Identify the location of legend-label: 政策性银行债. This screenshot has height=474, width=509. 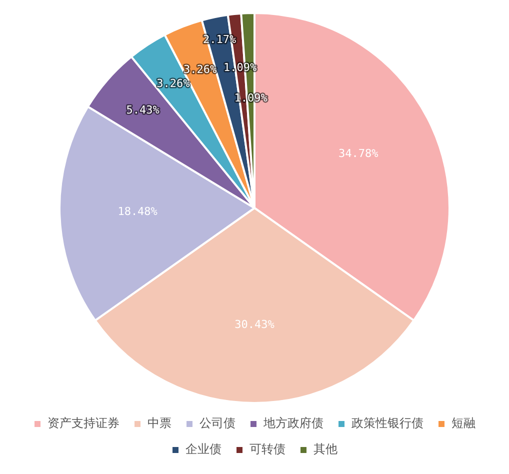
(388, 423).